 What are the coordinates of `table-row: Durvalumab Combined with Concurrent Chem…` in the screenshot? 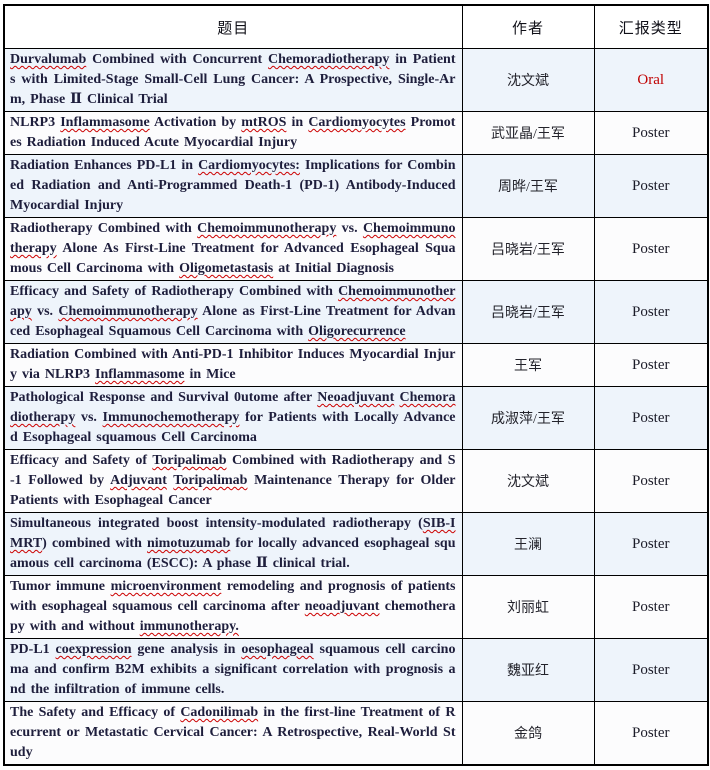 It's located at (356, 80).